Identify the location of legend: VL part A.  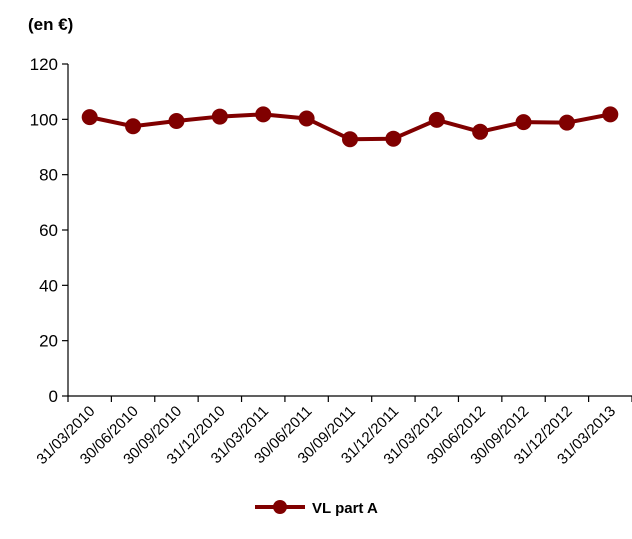
(316, 508).